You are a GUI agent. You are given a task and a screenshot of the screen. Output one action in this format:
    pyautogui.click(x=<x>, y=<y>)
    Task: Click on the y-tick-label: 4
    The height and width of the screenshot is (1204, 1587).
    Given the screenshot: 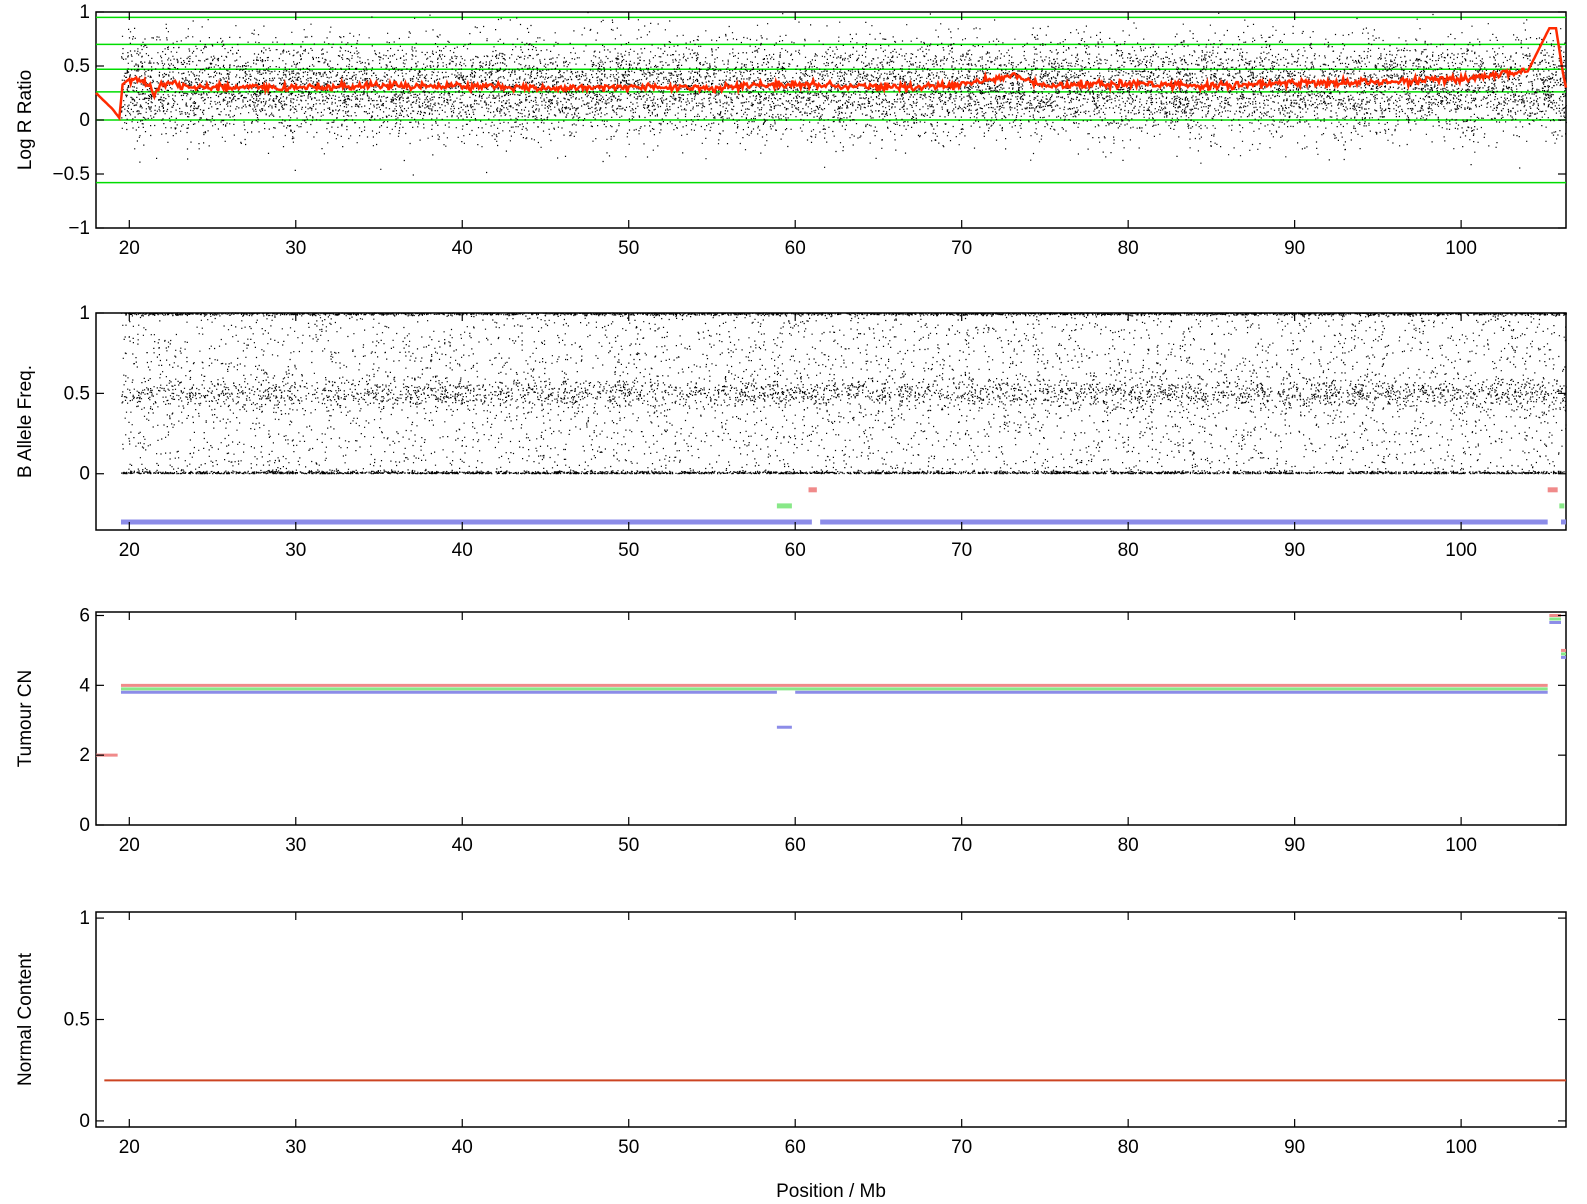 What is the action you would take?
    pyautogui.click(x=84, y=685)
    